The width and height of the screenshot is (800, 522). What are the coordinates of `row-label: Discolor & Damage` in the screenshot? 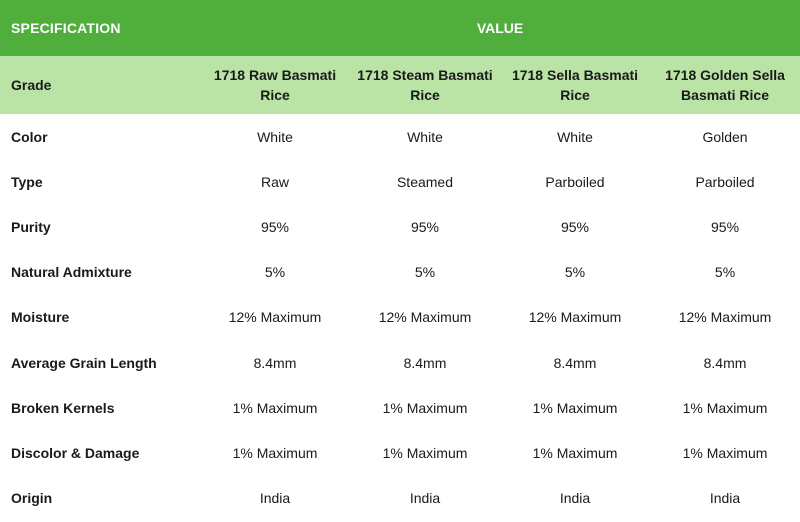 It's located at (75, 452).